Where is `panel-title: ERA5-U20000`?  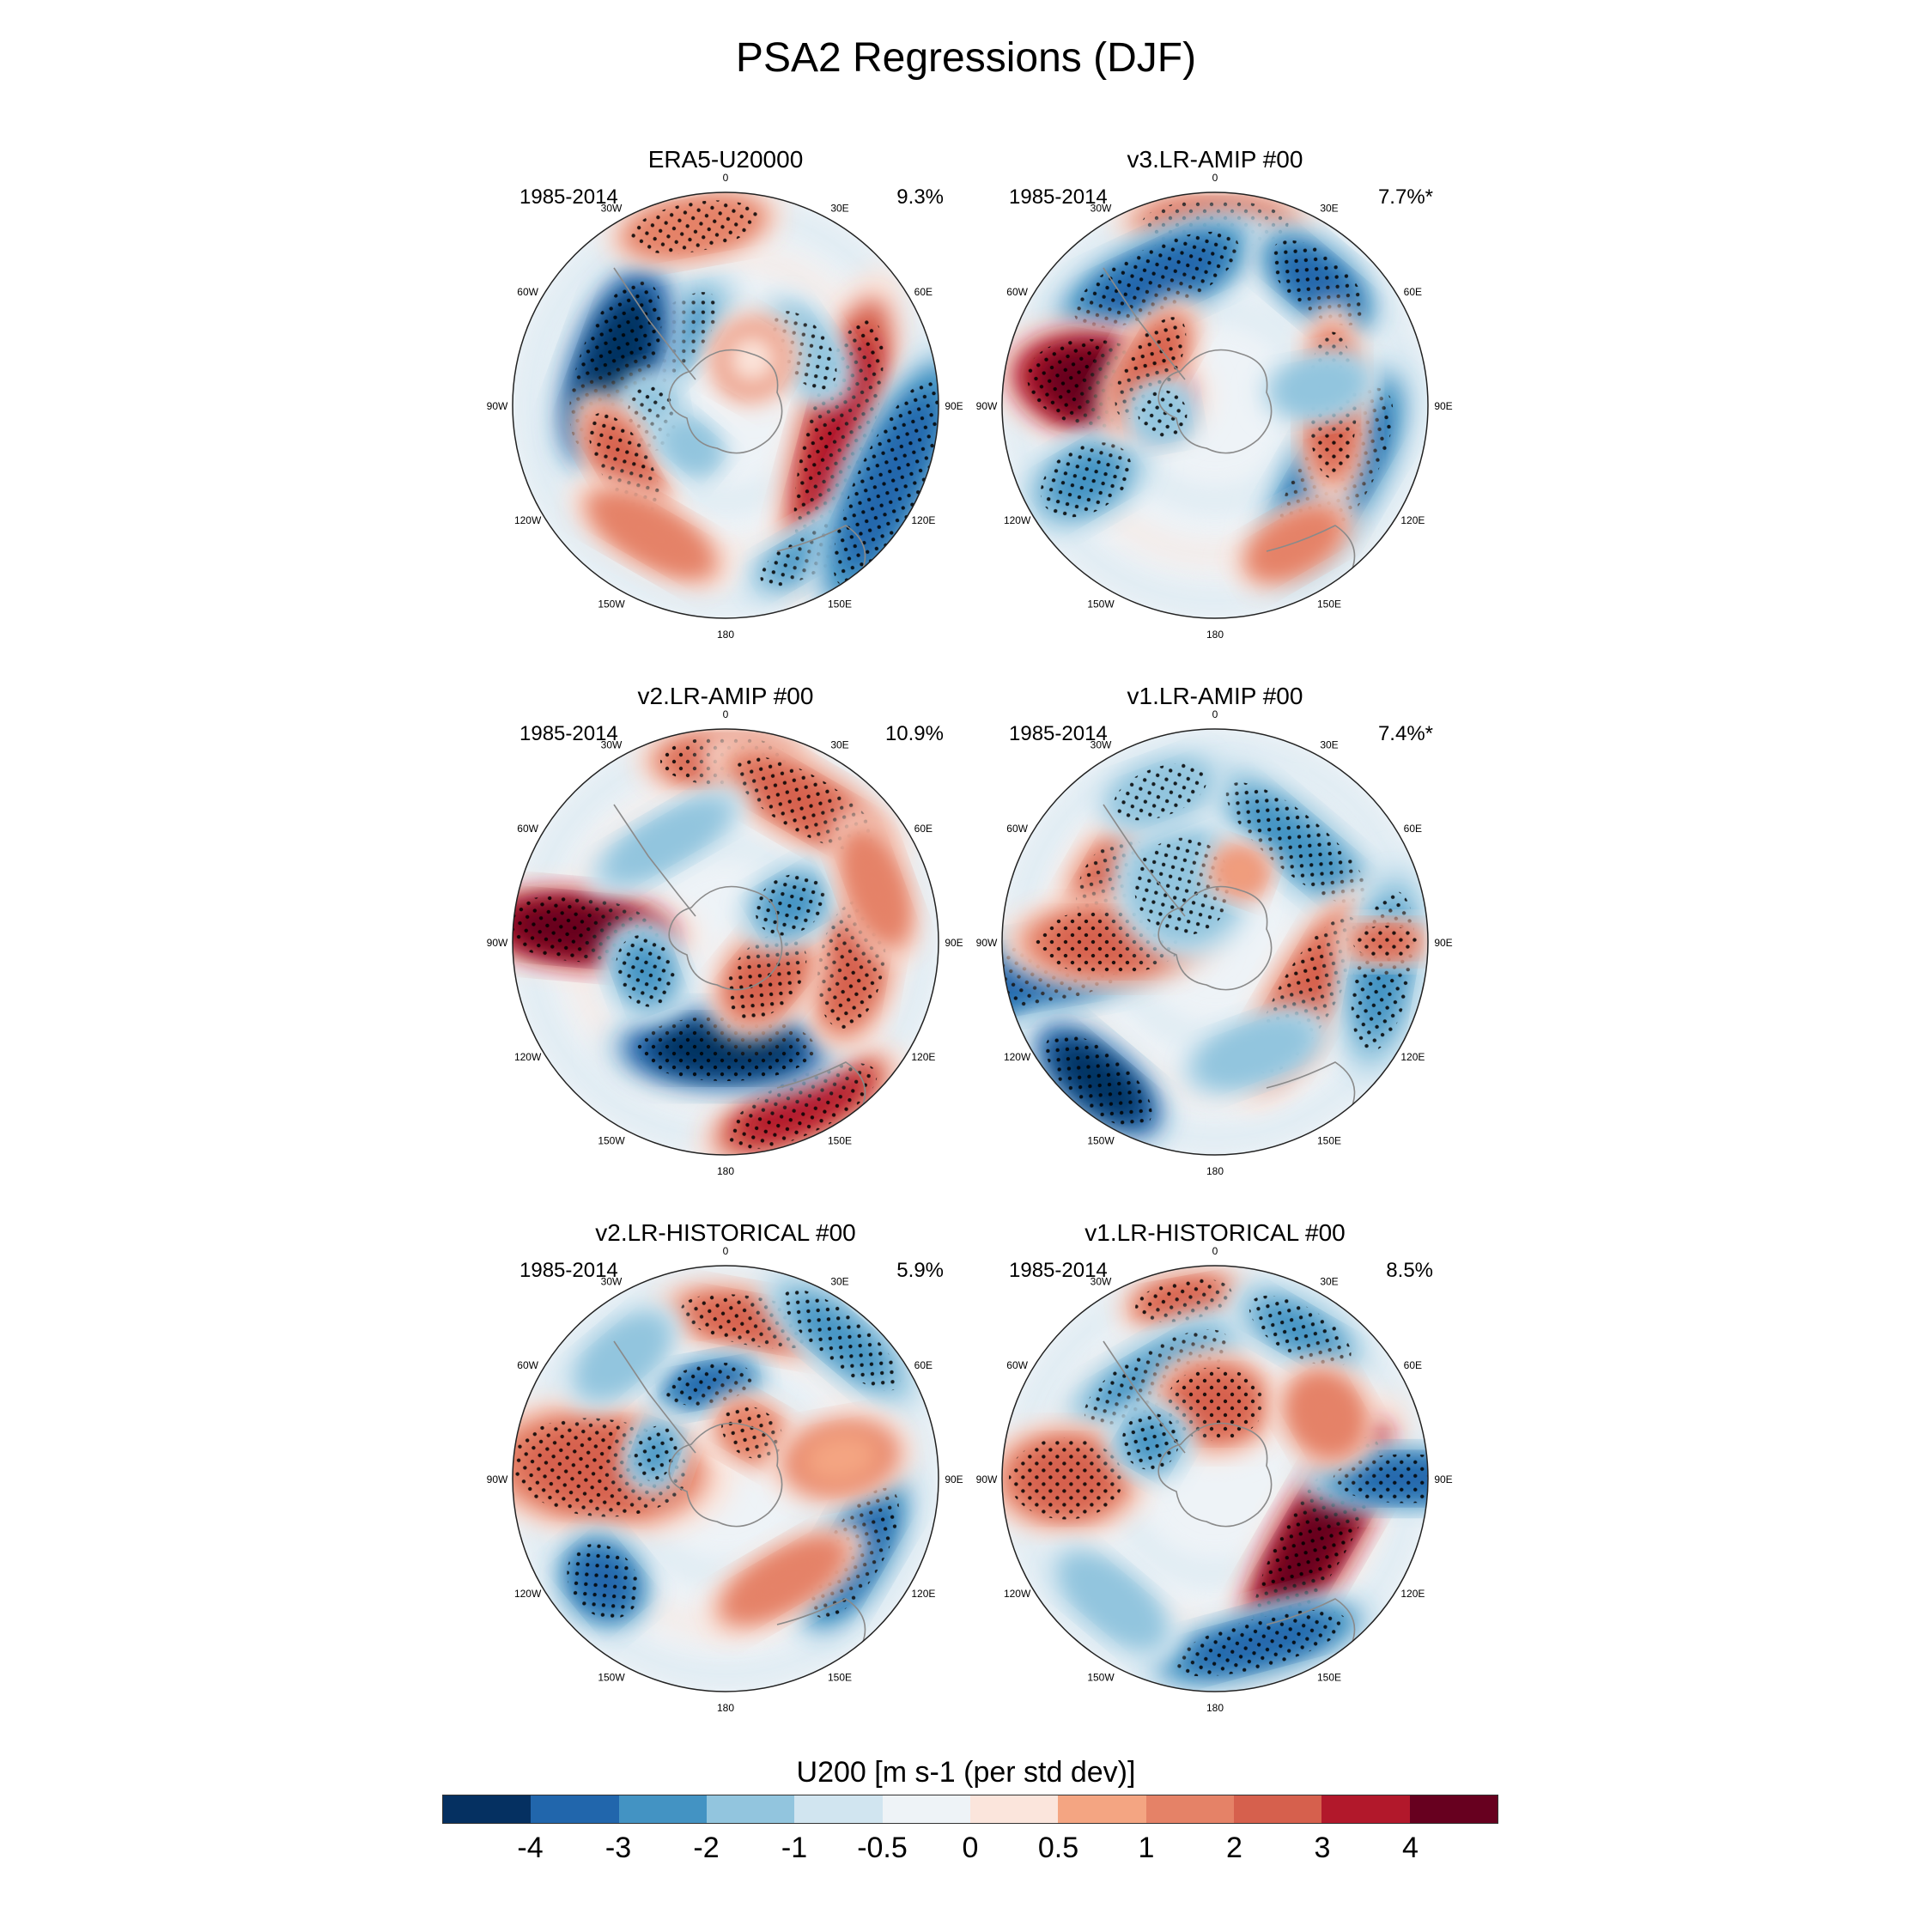 panel-title: ERA5-U20000 is located at coordinates (726, 159).